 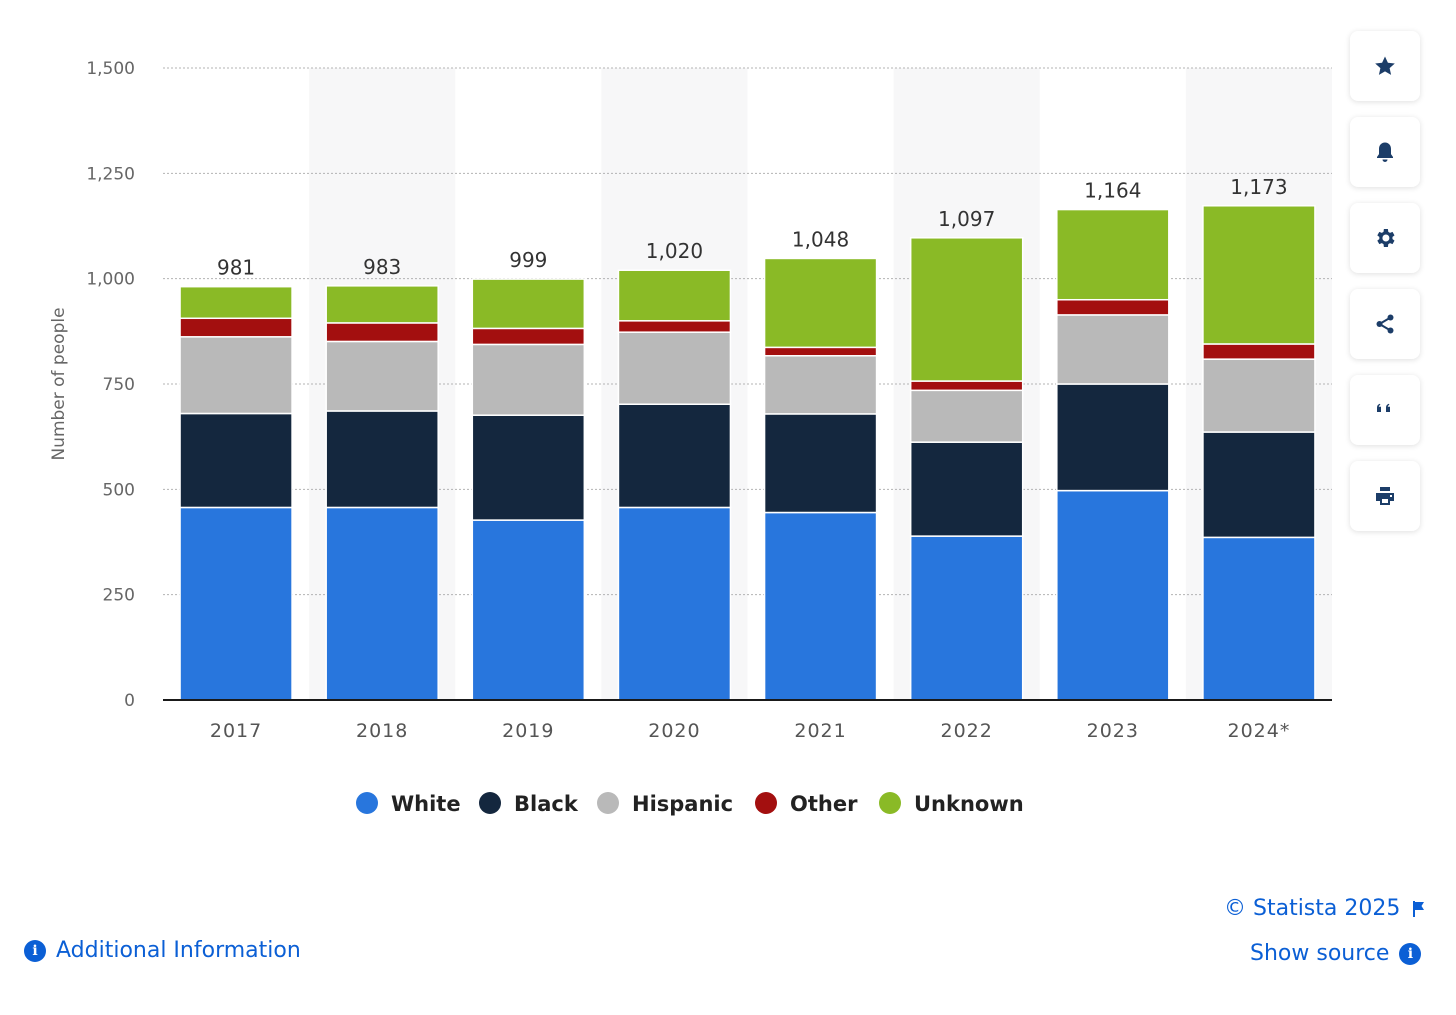 What do you see at coordinates (110, 280) in the screenshot?
I see `y-tick-label: 1,000` at bounding box center [110, 280].